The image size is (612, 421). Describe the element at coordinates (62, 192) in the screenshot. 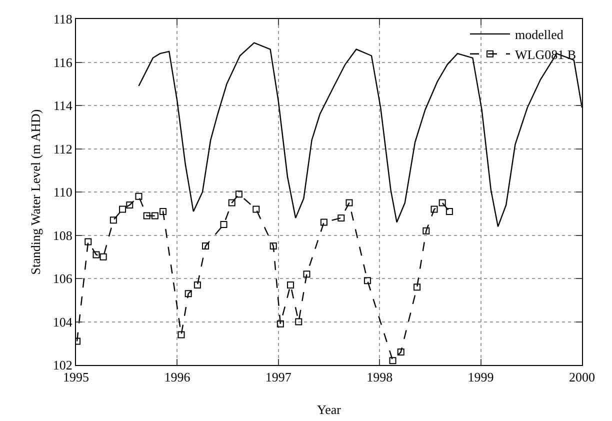

I see `y-tick-label: 110` at that location.